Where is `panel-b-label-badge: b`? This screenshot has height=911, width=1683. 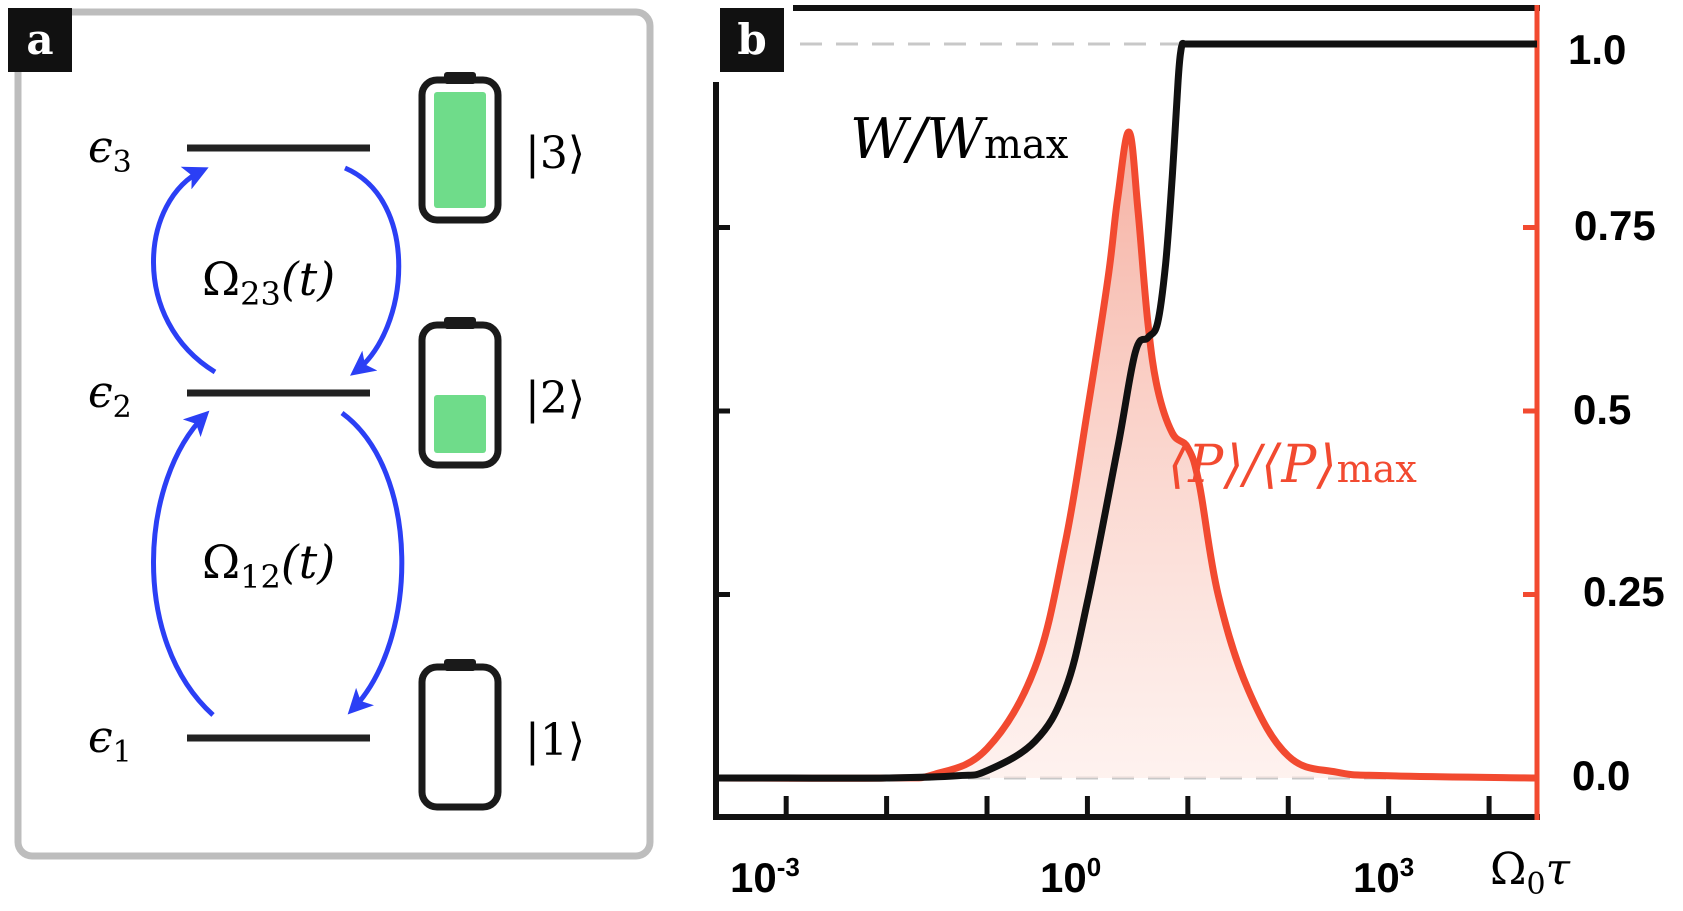
panel-b-label-badge: b is located at coordinates (752, 40).